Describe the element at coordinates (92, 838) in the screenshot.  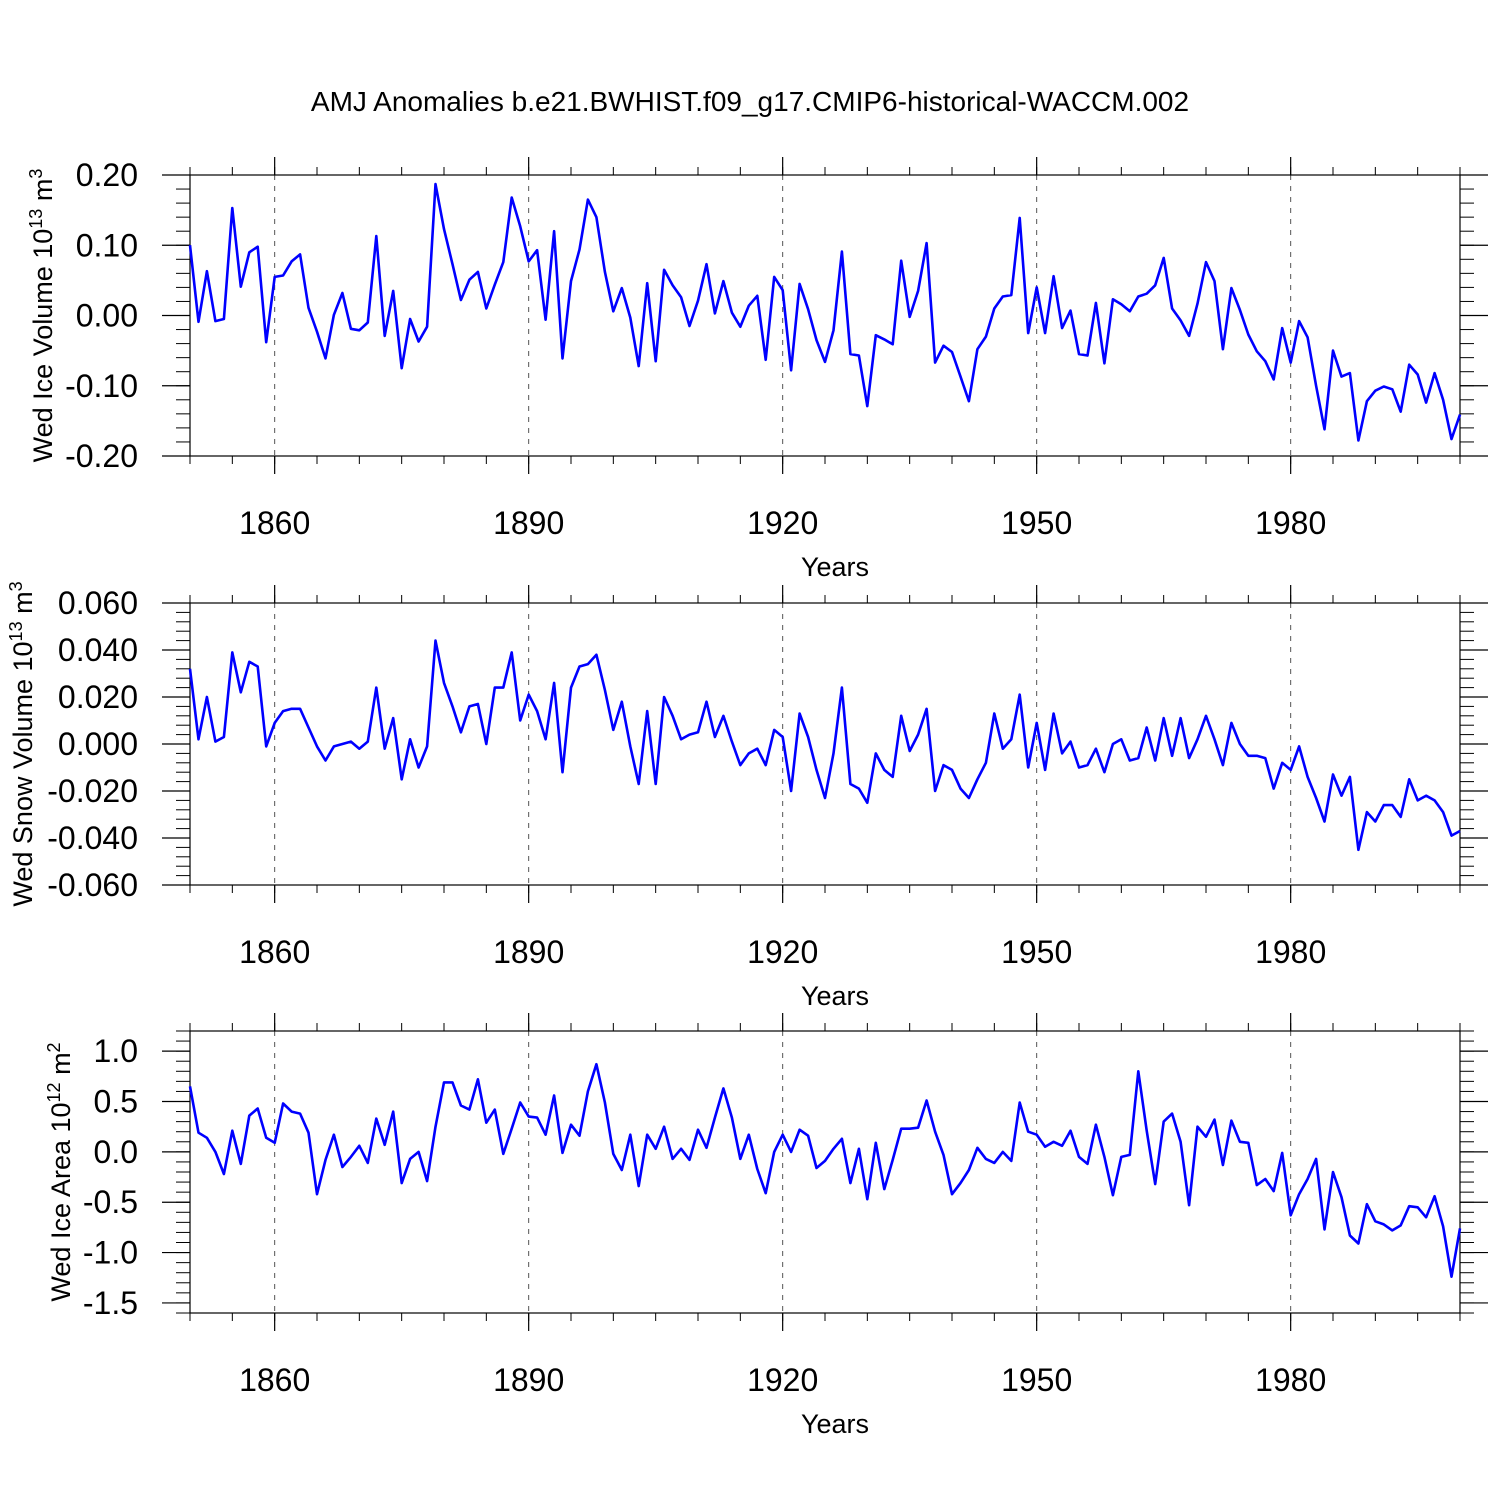
I see `ytick-label--0.040: -0.040` at that location.